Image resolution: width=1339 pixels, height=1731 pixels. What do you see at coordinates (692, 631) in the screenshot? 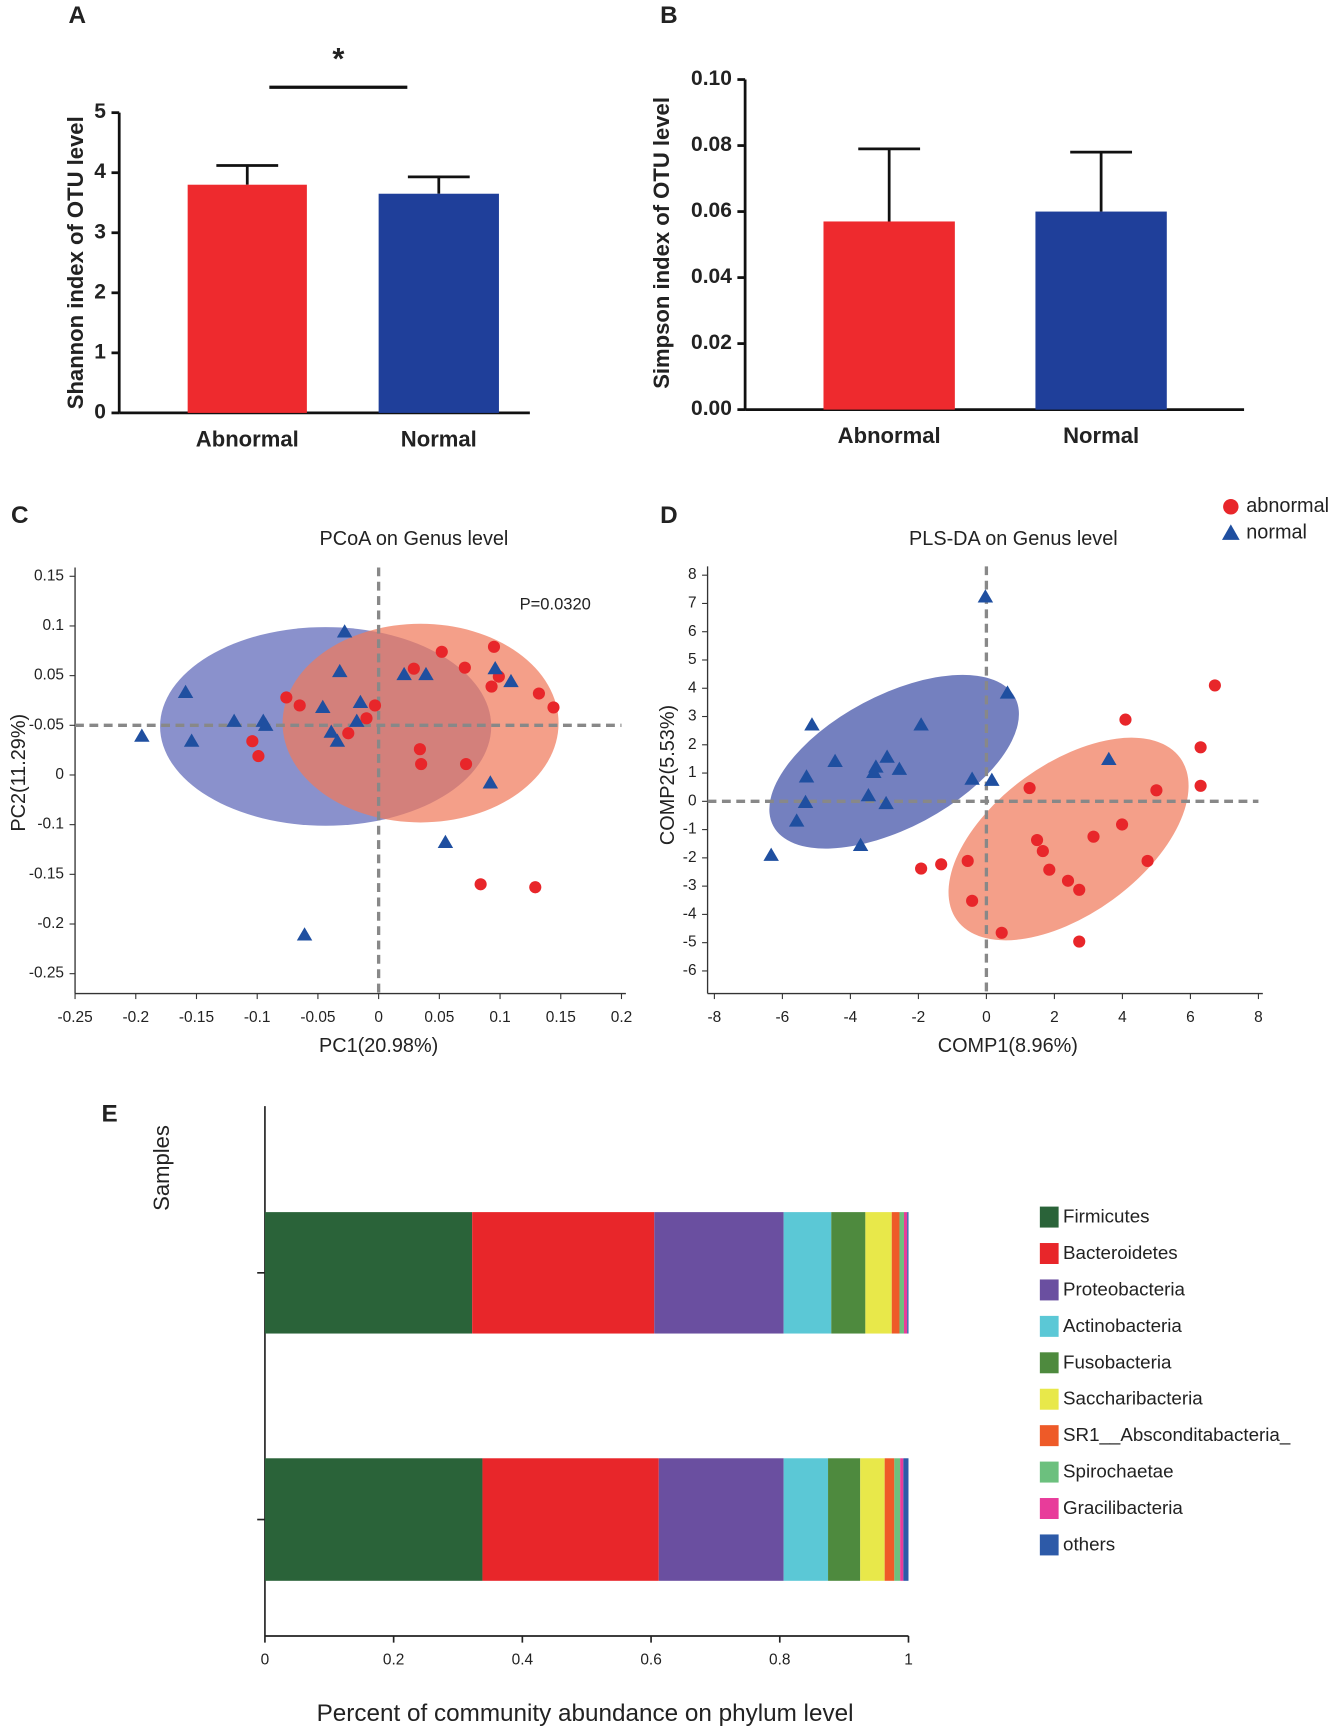
I see `y-tick-label: 6` at bounding box center [692, 631].